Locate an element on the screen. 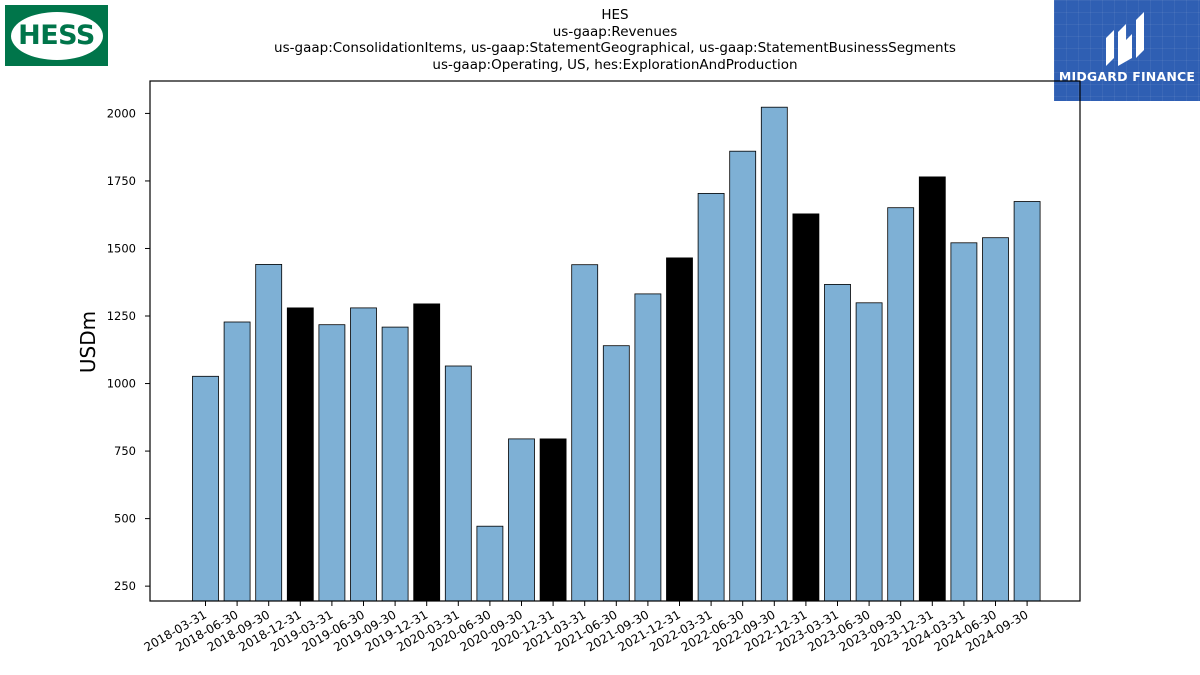 This screenshot has height=675, width=1200. chart-title-line-1: HES is located at coordinates (615, 15).